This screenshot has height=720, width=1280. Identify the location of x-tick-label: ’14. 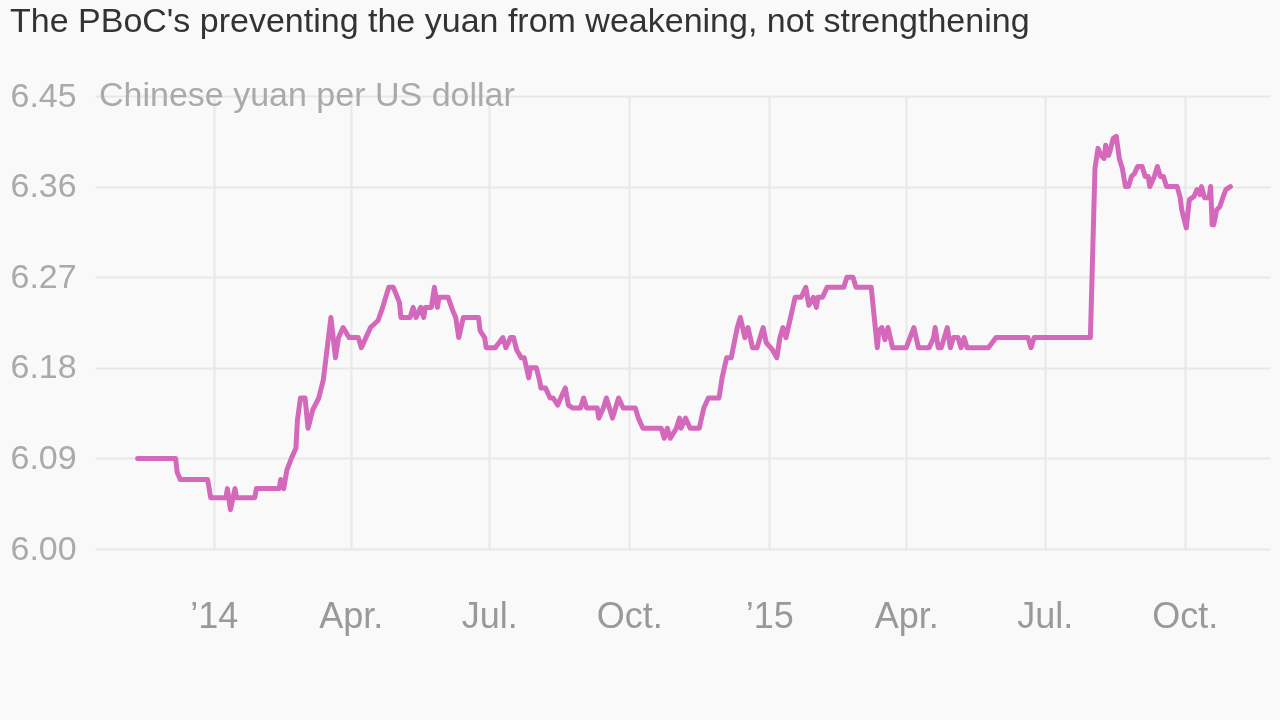
(214, 615).